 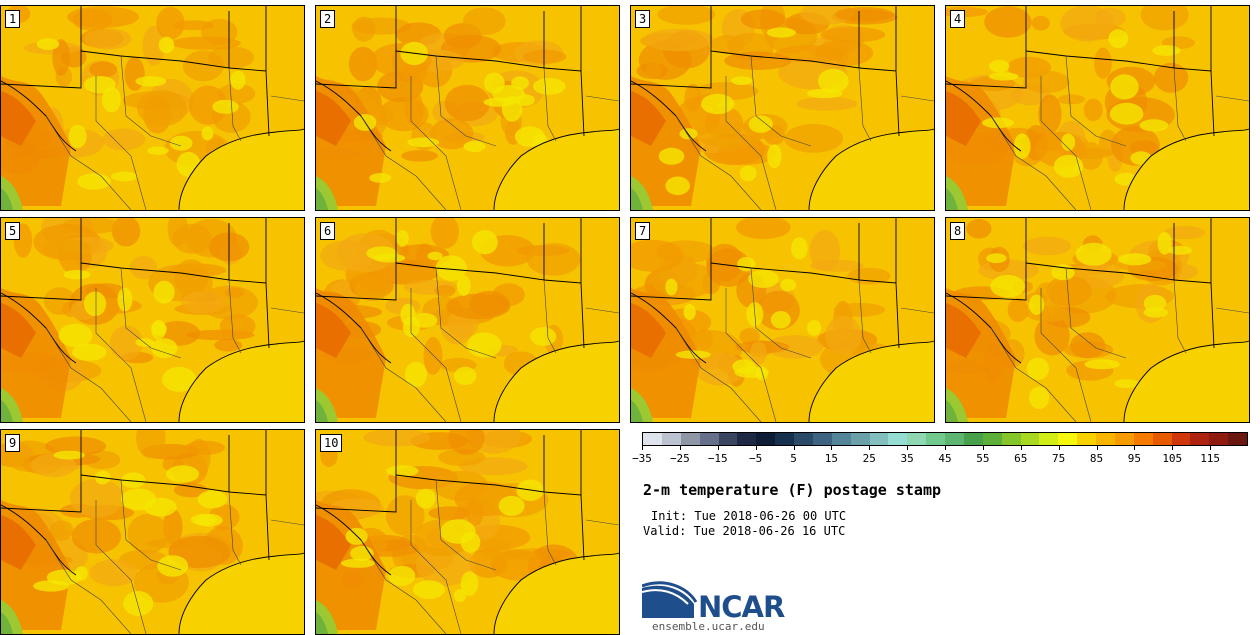 What do you see at coordinates (744, 531) in the screenshot?
I see `valid-time: Valid: Tue 2018-06-26 16 UTC` at bounding box center [744, 531].